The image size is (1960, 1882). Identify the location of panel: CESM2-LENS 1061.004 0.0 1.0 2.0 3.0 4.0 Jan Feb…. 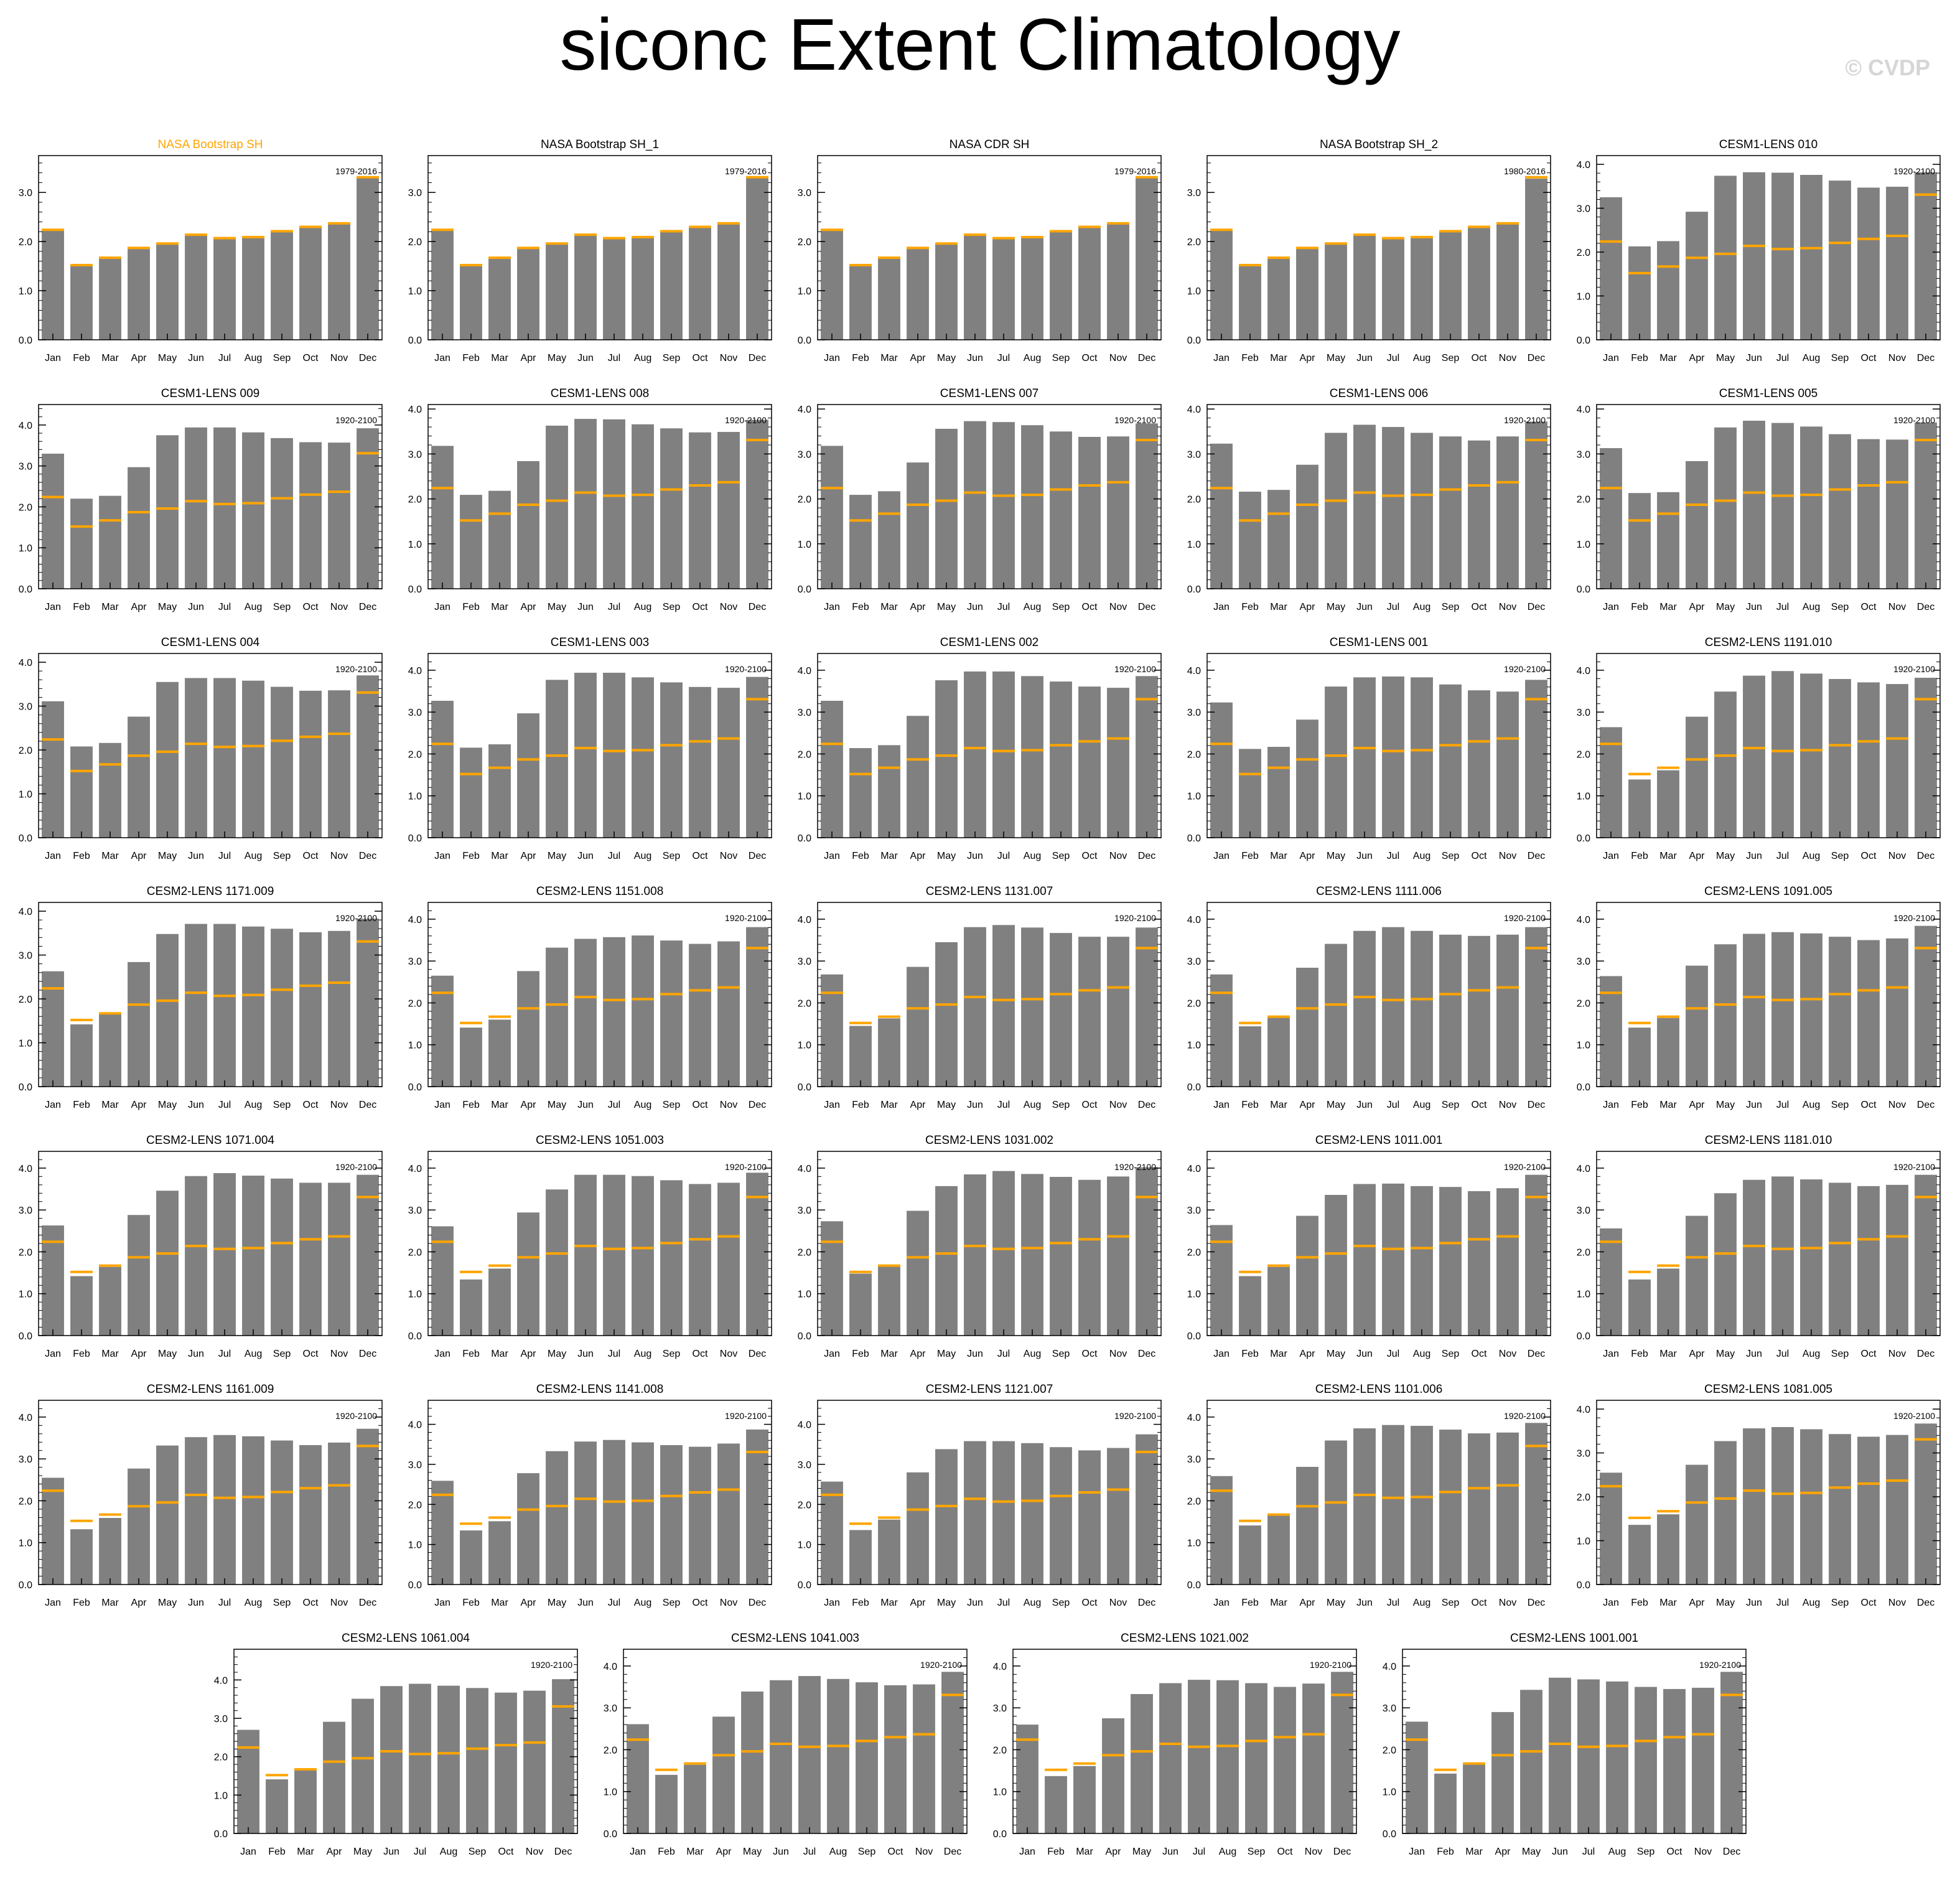
(396, 1744).